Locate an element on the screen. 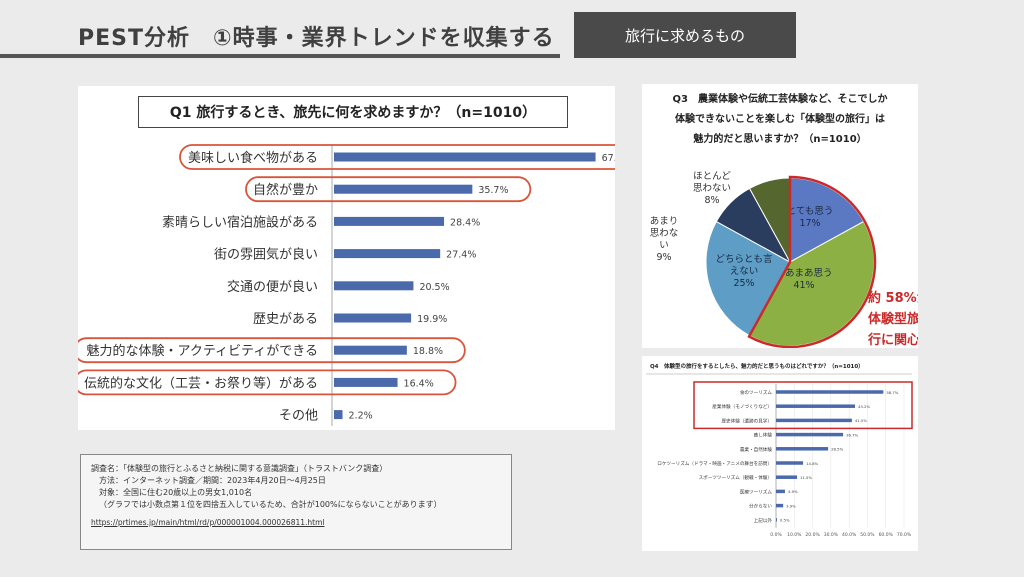 The height and width of the screenshot is (577, 1024). q4-category-label: 産業体験（モノづくりなど） is located at coordinates (742, 406).